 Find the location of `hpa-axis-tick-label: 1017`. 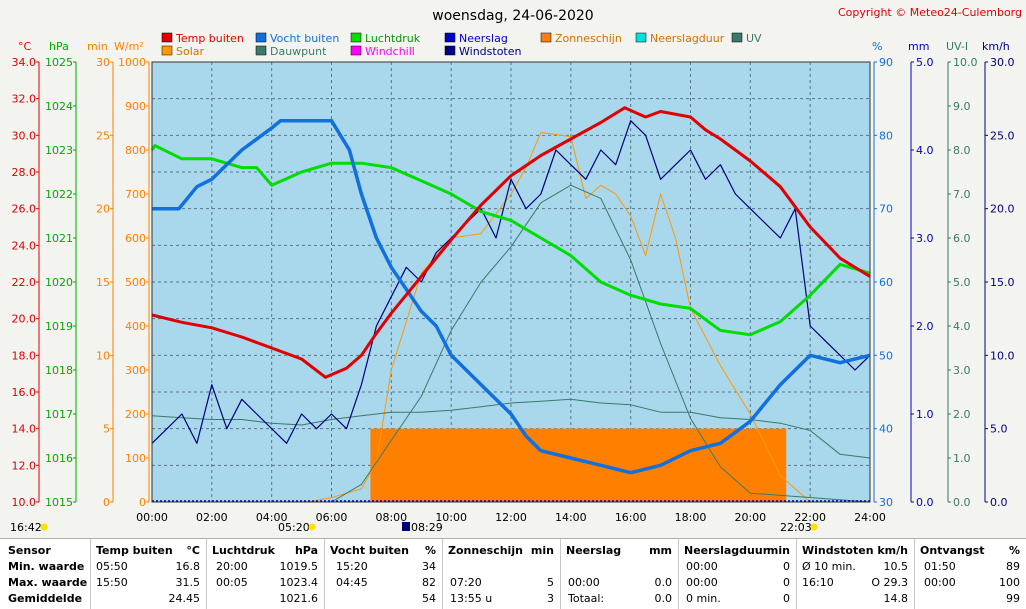

hpa-axis-tick-label: 1017 is located at coordinates (59, 414).